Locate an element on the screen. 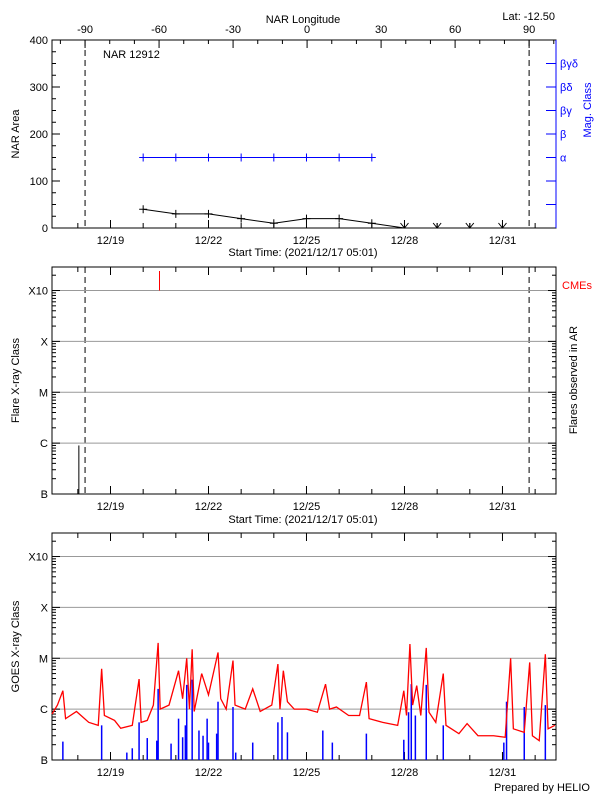 The height and width of the screenshot is (800, 600). mag-class-label: α is located at coordinates (563, 159).